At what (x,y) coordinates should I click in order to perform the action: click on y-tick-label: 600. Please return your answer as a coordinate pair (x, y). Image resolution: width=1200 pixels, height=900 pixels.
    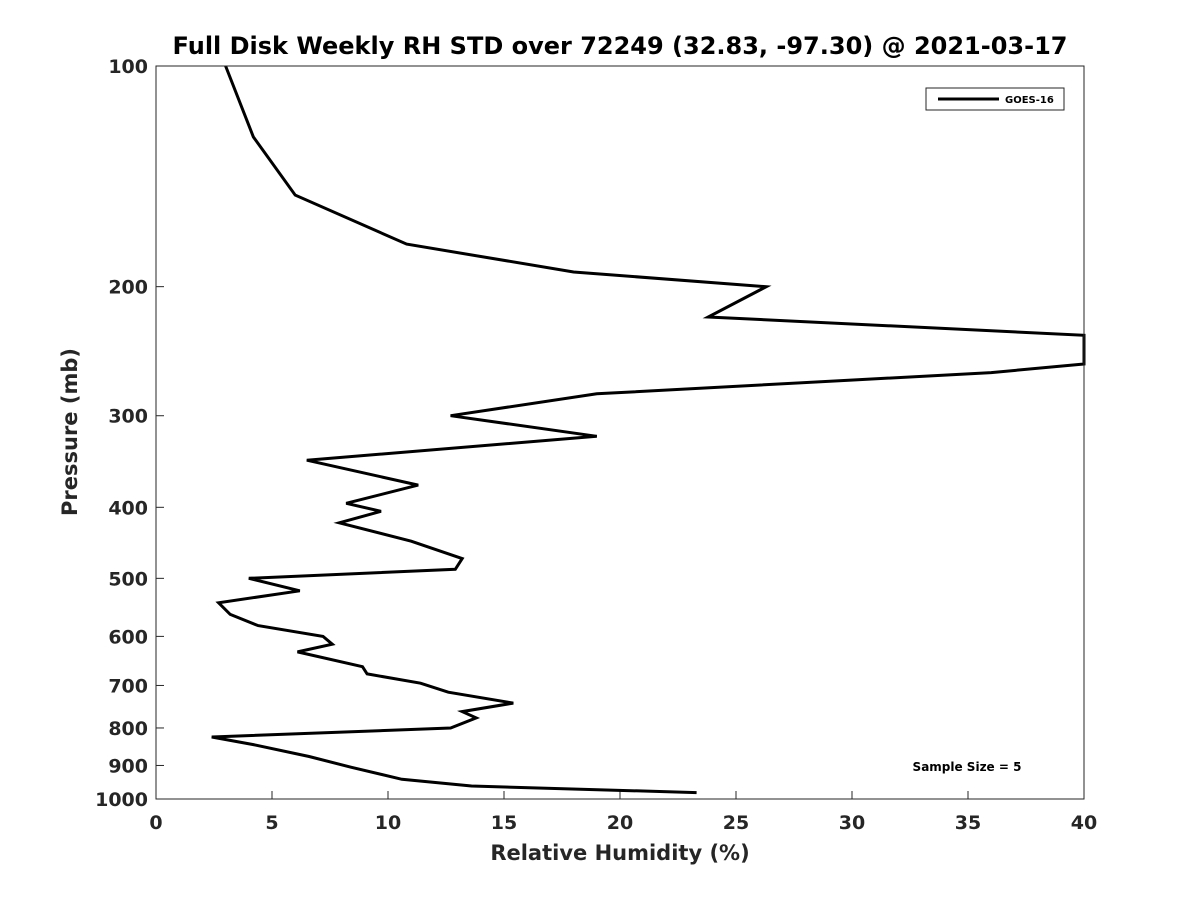
    Looking at the image, I should click on (128, 637).